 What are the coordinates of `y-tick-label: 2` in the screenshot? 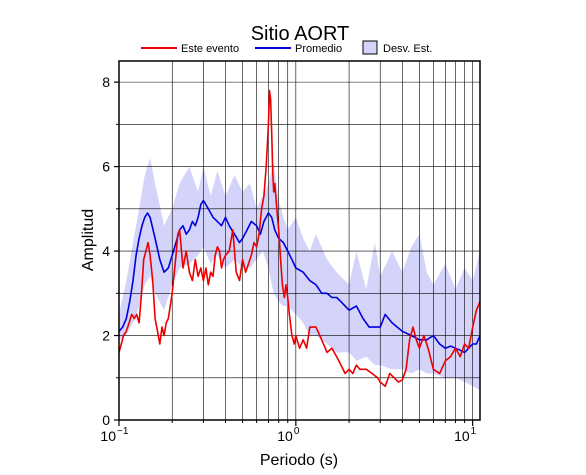 It's located at (106, 336).